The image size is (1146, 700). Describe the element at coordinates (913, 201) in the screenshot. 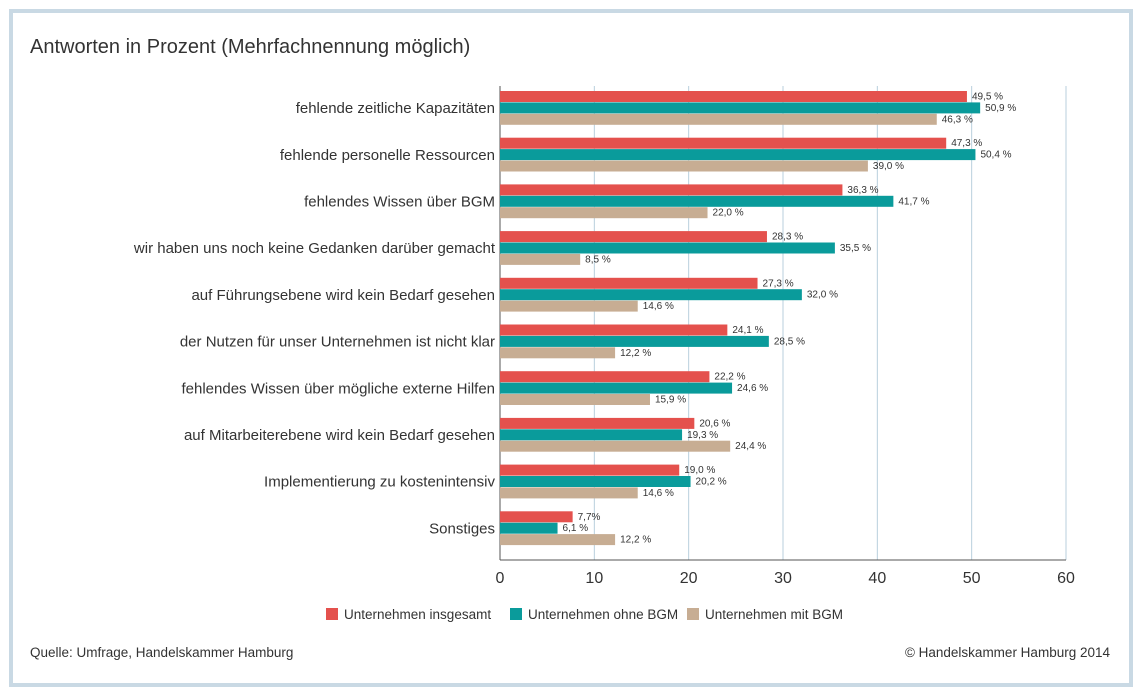

I see `value-label: 41,7 %` at that location.